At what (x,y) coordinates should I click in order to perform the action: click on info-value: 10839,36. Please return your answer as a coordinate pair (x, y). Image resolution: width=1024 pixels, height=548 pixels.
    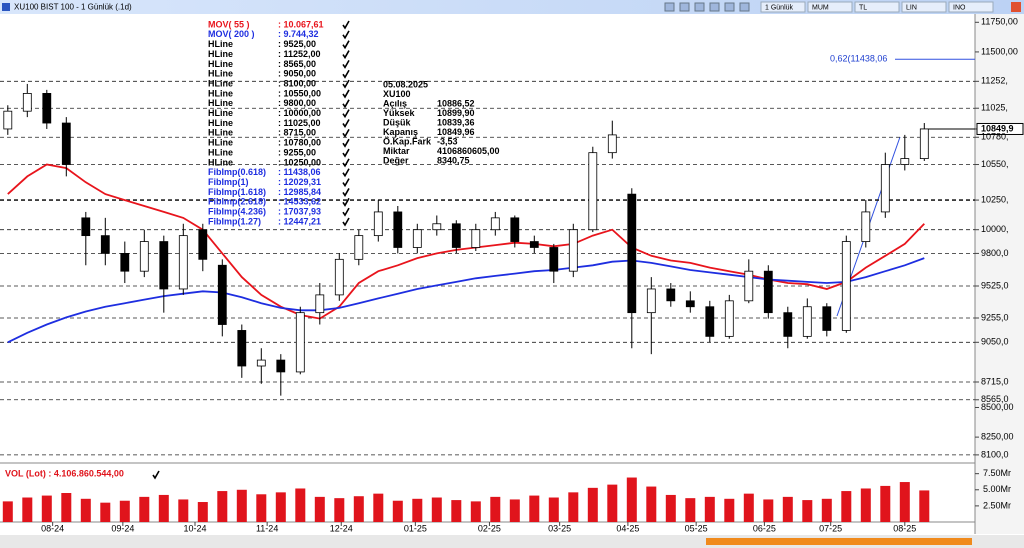
    Looking at the image, I should click on (456, 122).